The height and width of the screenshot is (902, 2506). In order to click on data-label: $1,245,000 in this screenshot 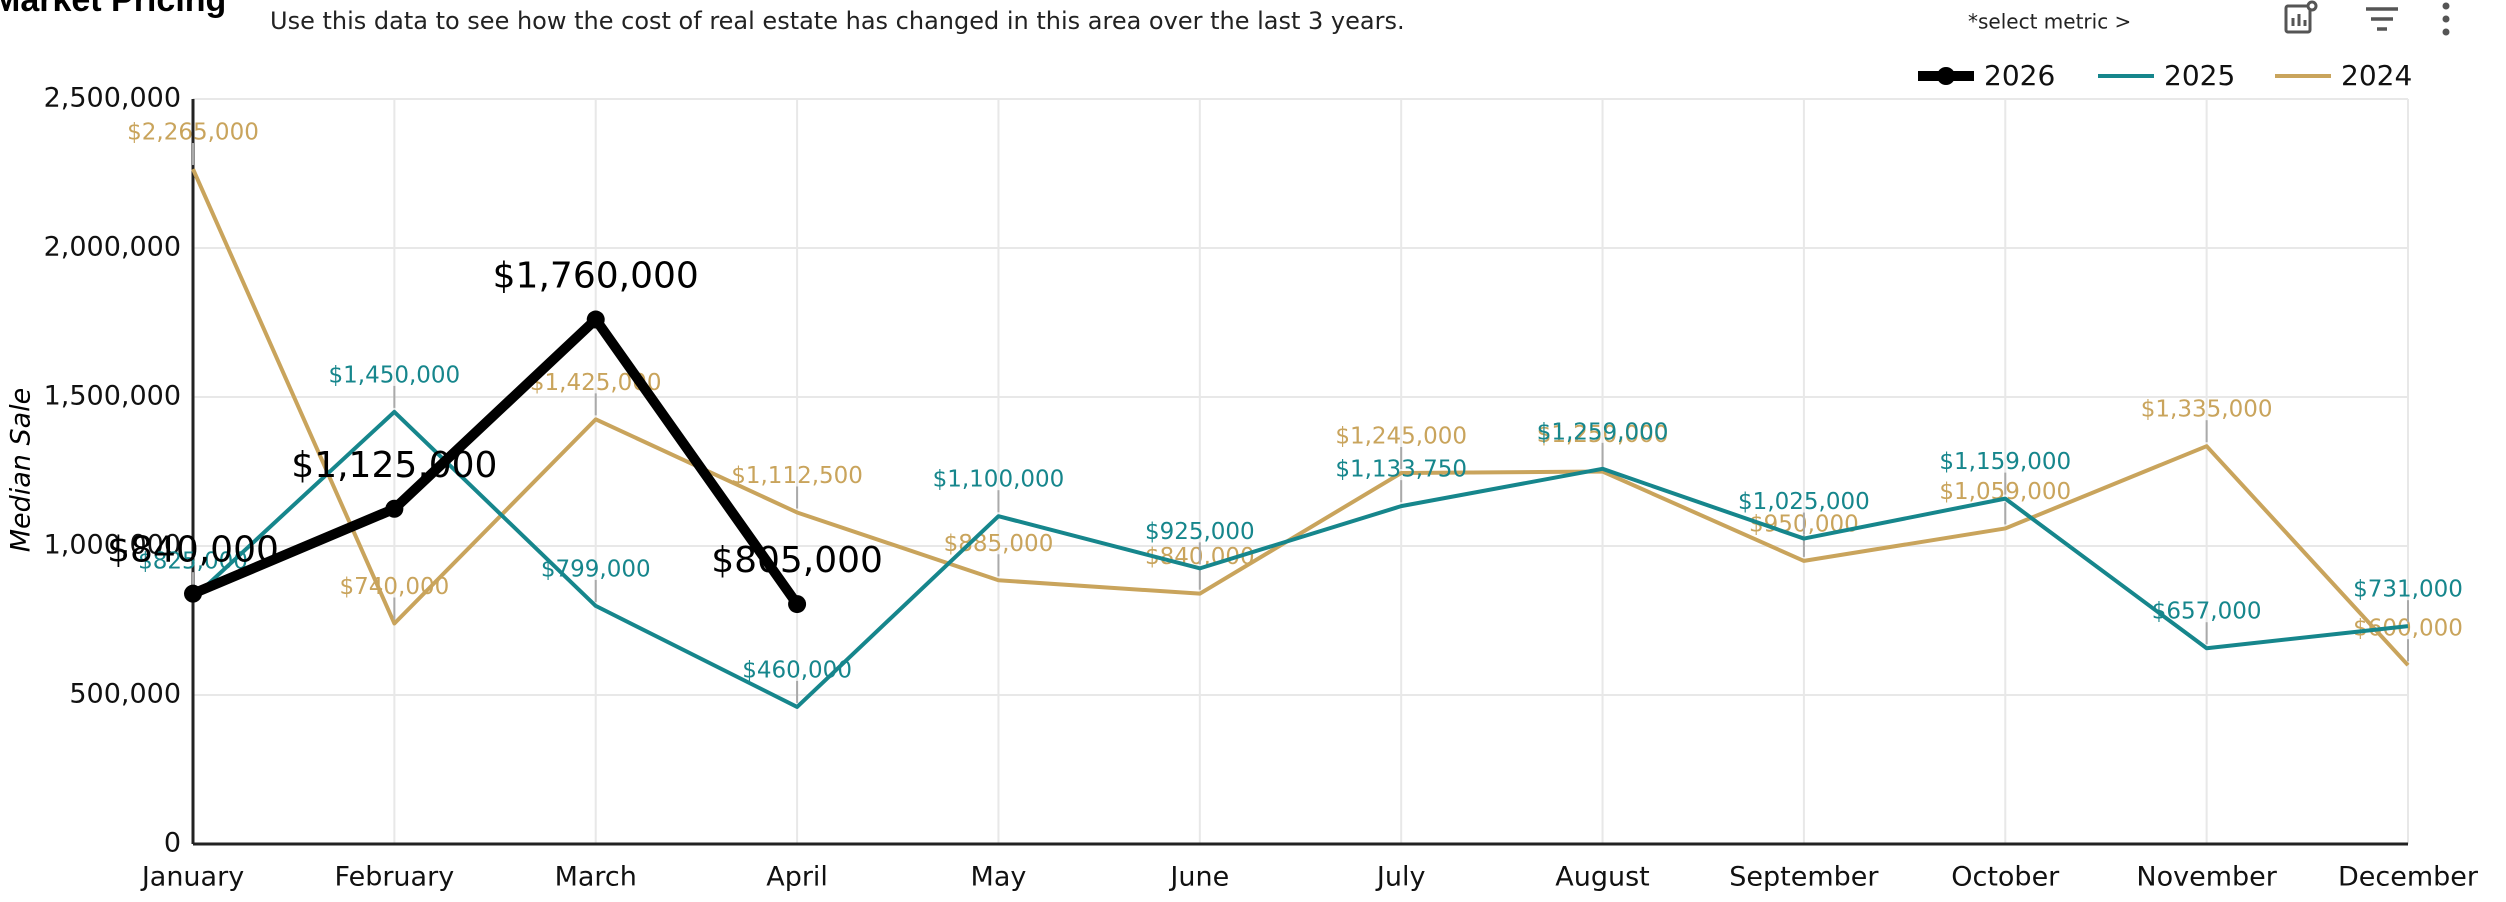, I will do `click(1401, 436)`.